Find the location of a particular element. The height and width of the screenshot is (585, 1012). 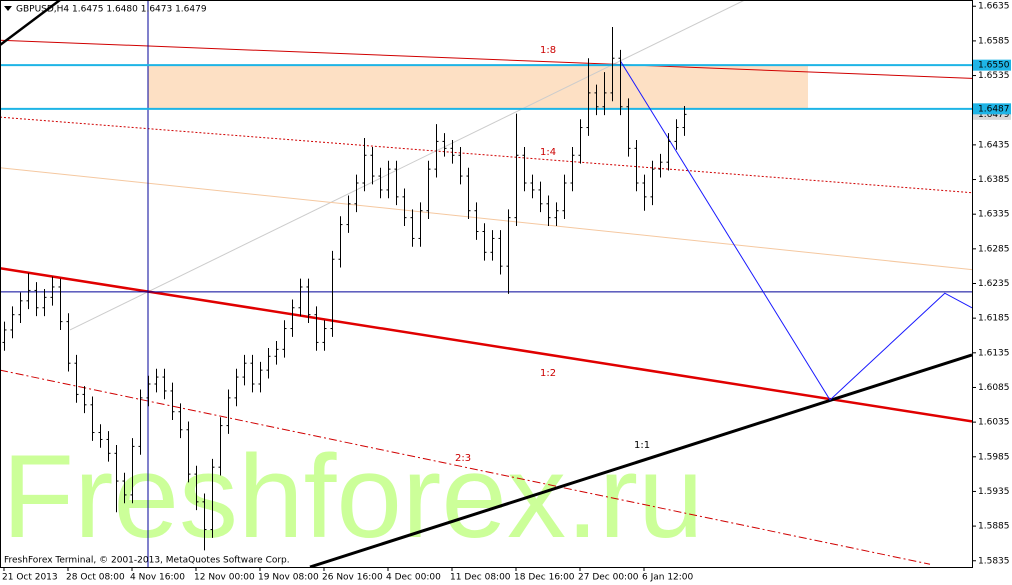

x-tick-label: 12 Nov 00:00 is located at coordinates (224, 578).